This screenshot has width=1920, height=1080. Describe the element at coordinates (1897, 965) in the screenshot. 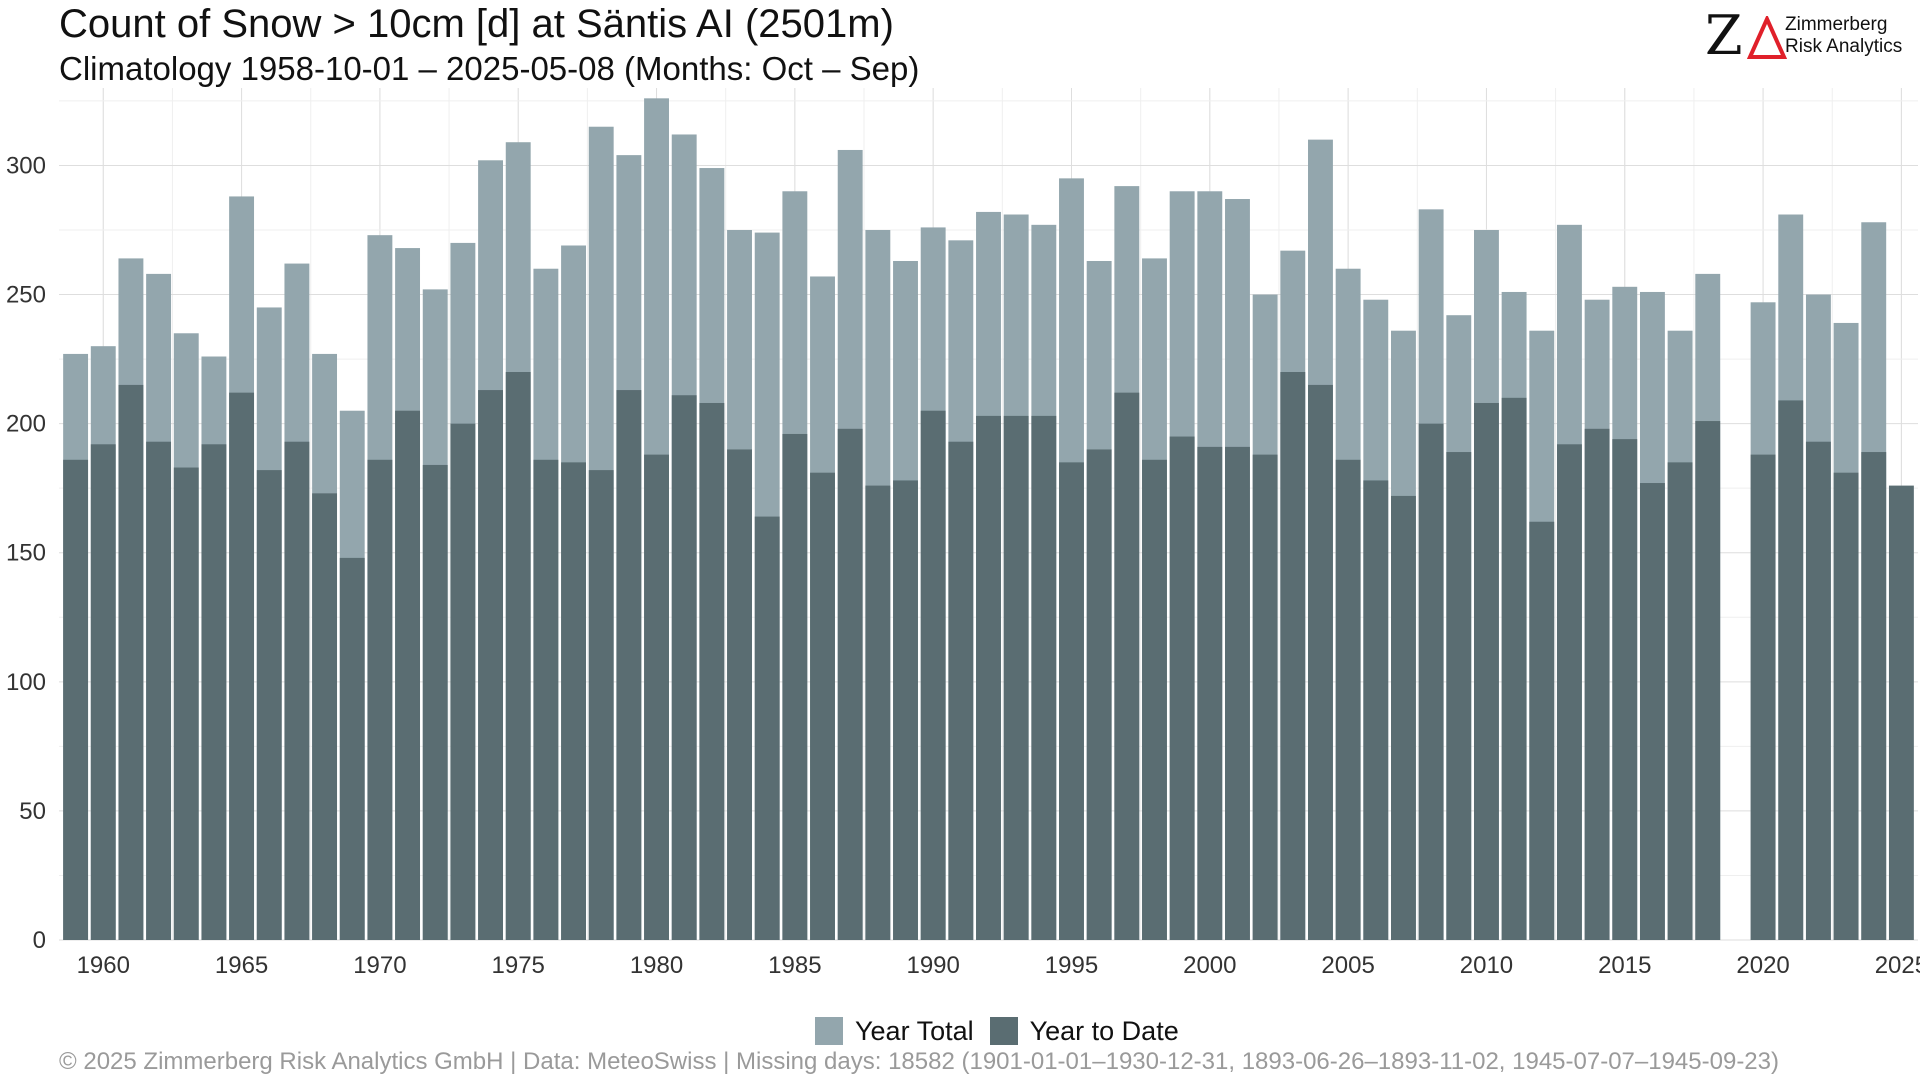

I see `x-tick-label: 2025` at that location.